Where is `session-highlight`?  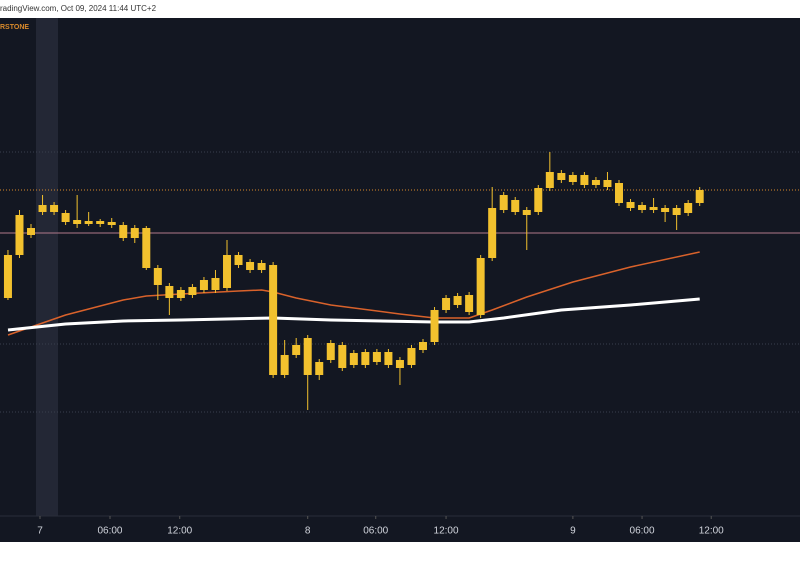 session-highlight is located at coordinates (47, 267).